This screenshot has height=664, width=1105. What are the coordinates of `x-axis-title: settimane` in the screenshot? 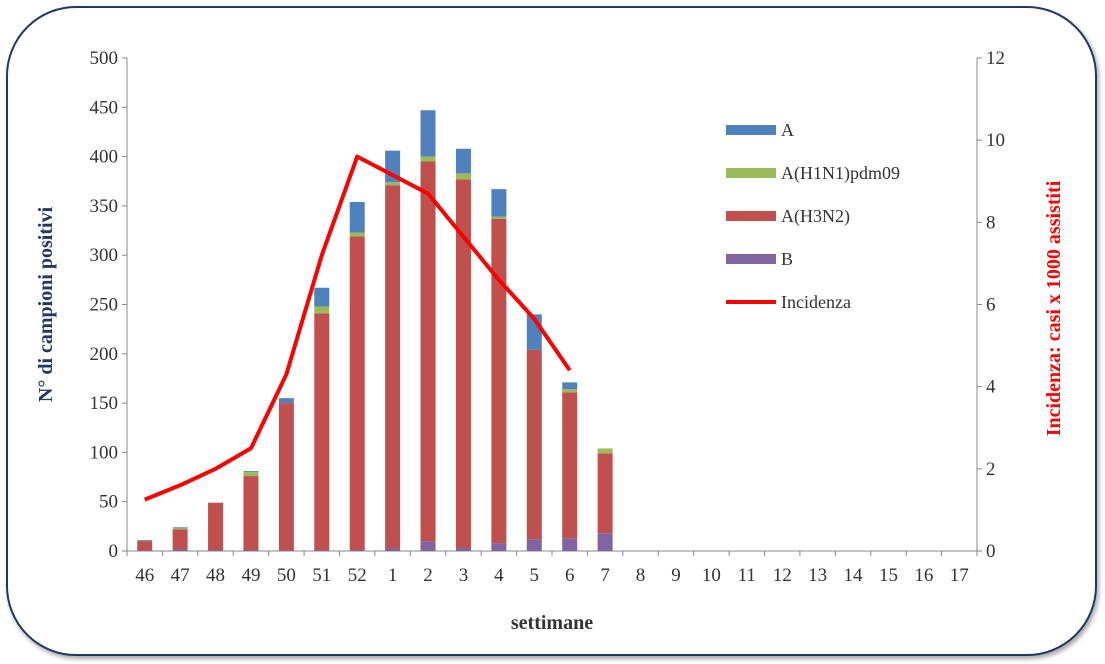 It's located at (552, 623).